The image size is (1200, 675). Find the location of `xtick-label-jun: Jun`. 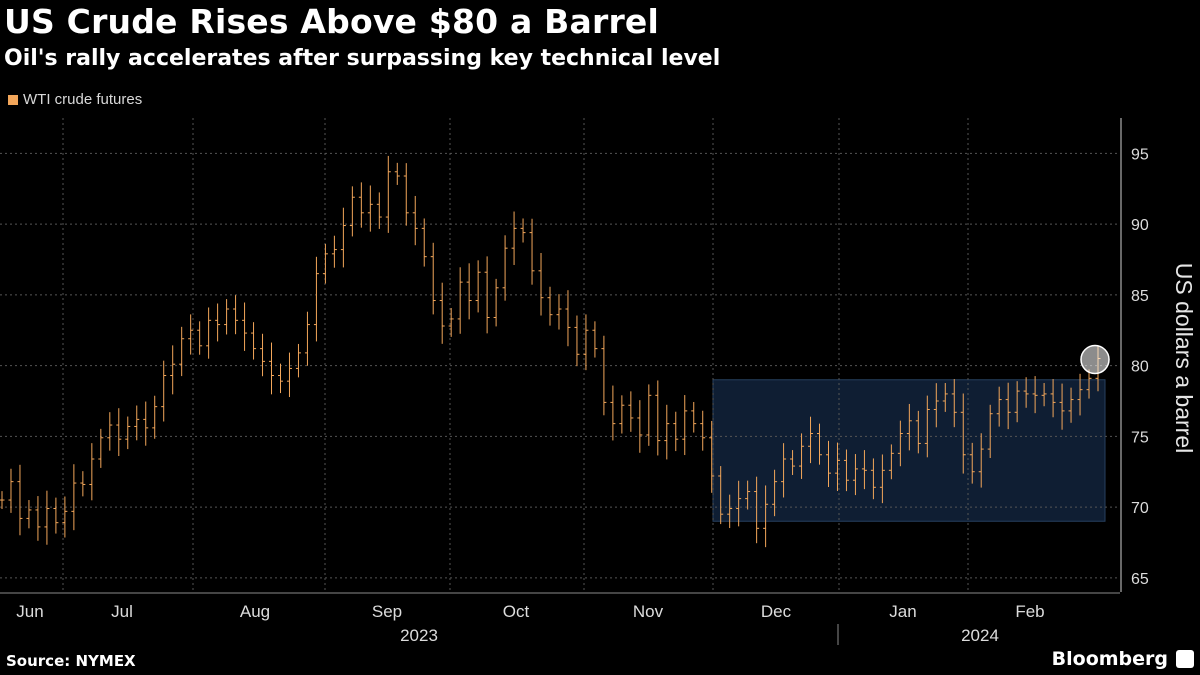

xtick-label-jun: Jun is located at coordinates (29, 611).